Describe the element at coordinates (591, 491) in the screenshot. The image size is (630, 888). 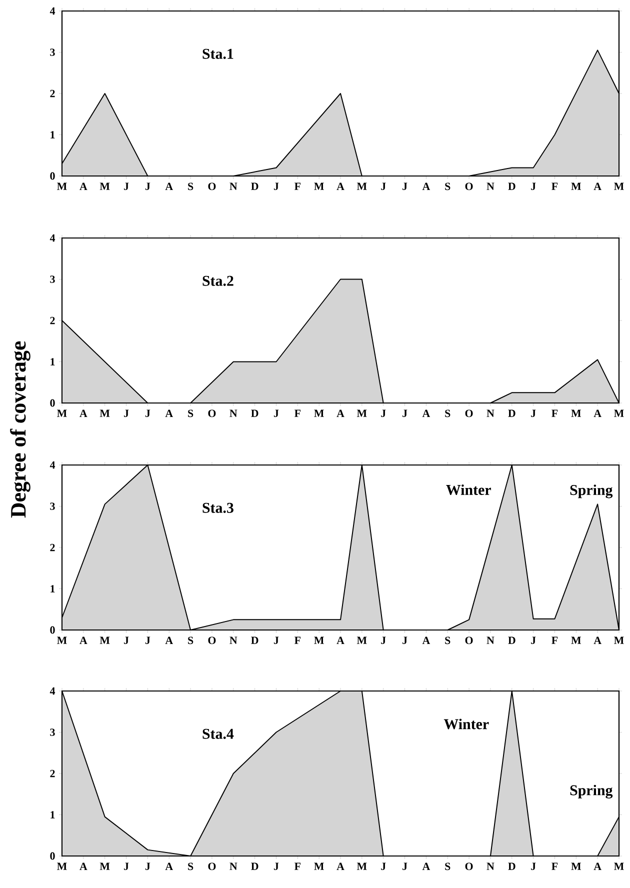
I see `annotation: Spring` at that location.